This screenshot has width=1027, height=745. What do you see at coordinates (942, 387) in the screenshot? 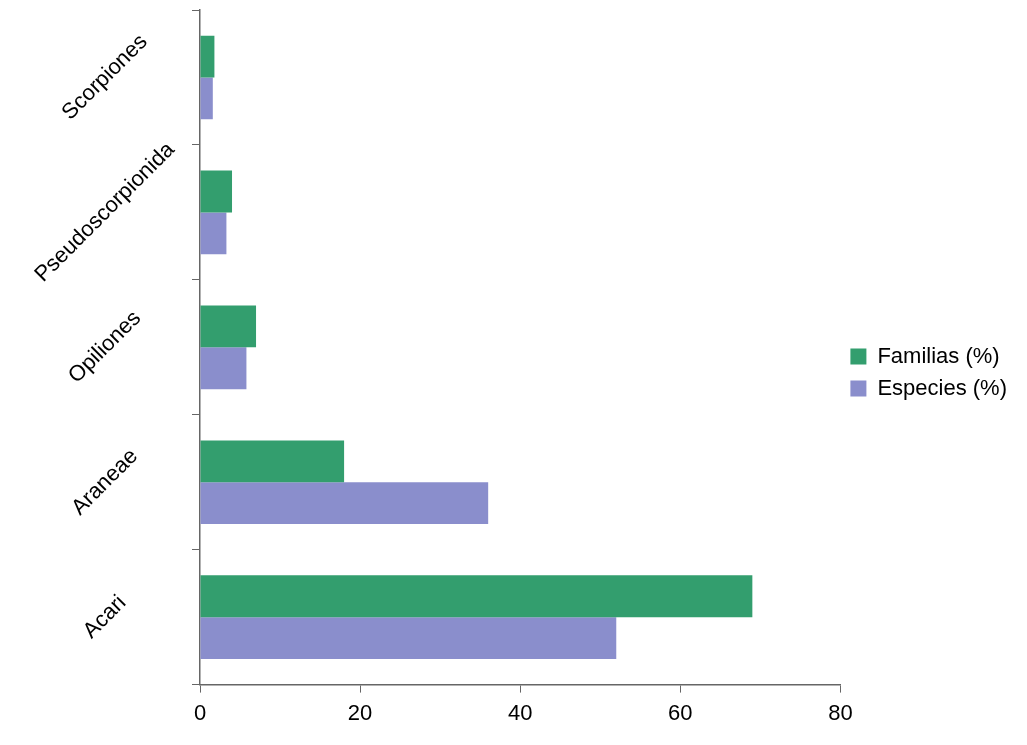
I see `legend-label: Especies (%)` at bounding box center [942, 387].